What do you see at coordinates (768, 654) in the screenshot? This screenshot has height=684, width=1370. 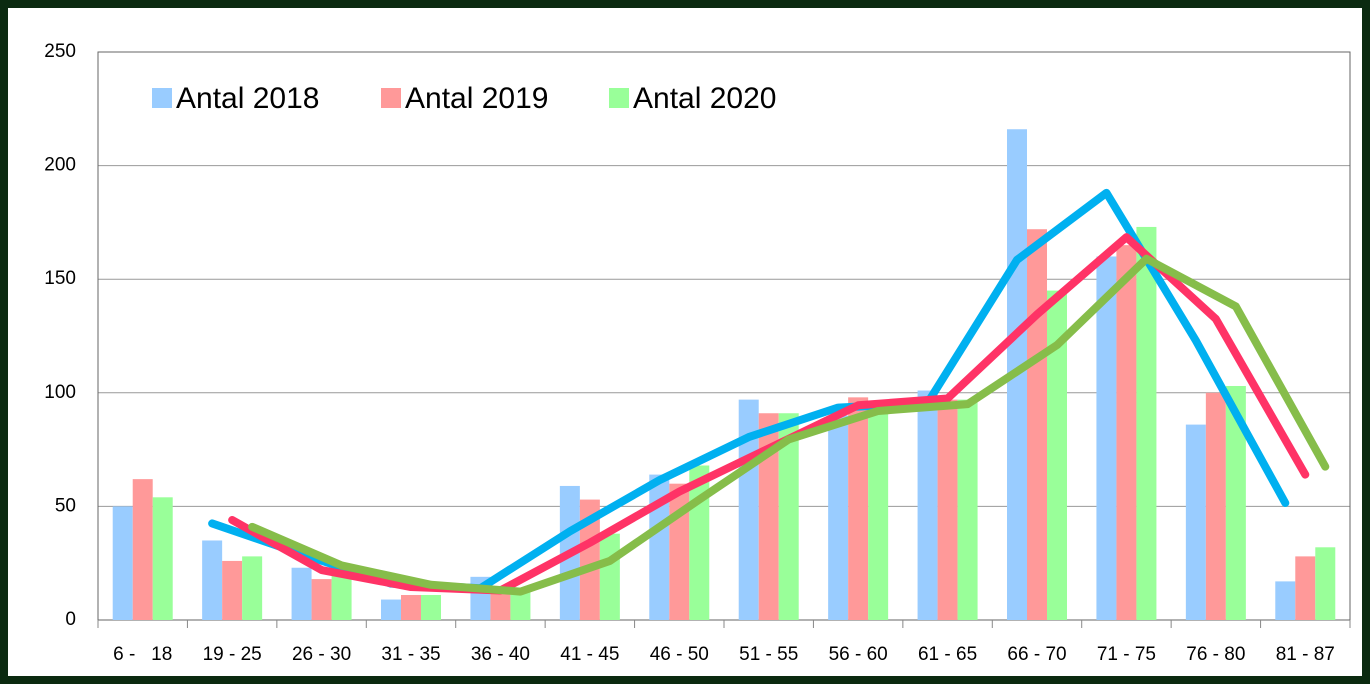 I see `x-tick-label: 51 - 55` at bounding box center [768, 654].